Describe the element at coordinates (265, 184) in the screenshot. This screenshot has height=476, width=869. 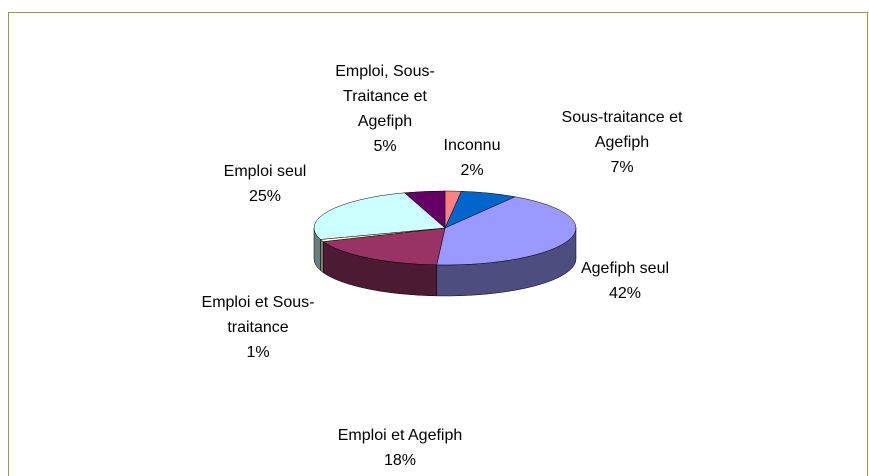
I see `slice-label: Emploi seul 25%` at that location.